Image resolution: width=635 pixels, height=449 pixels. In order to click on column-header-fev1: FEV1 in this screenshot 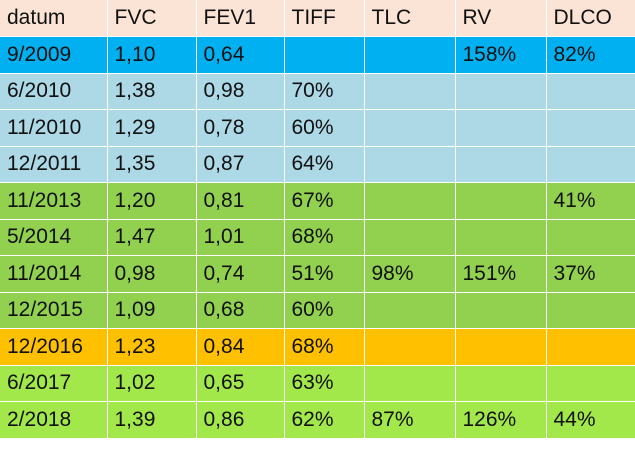, I will do `click(240, 18)`.